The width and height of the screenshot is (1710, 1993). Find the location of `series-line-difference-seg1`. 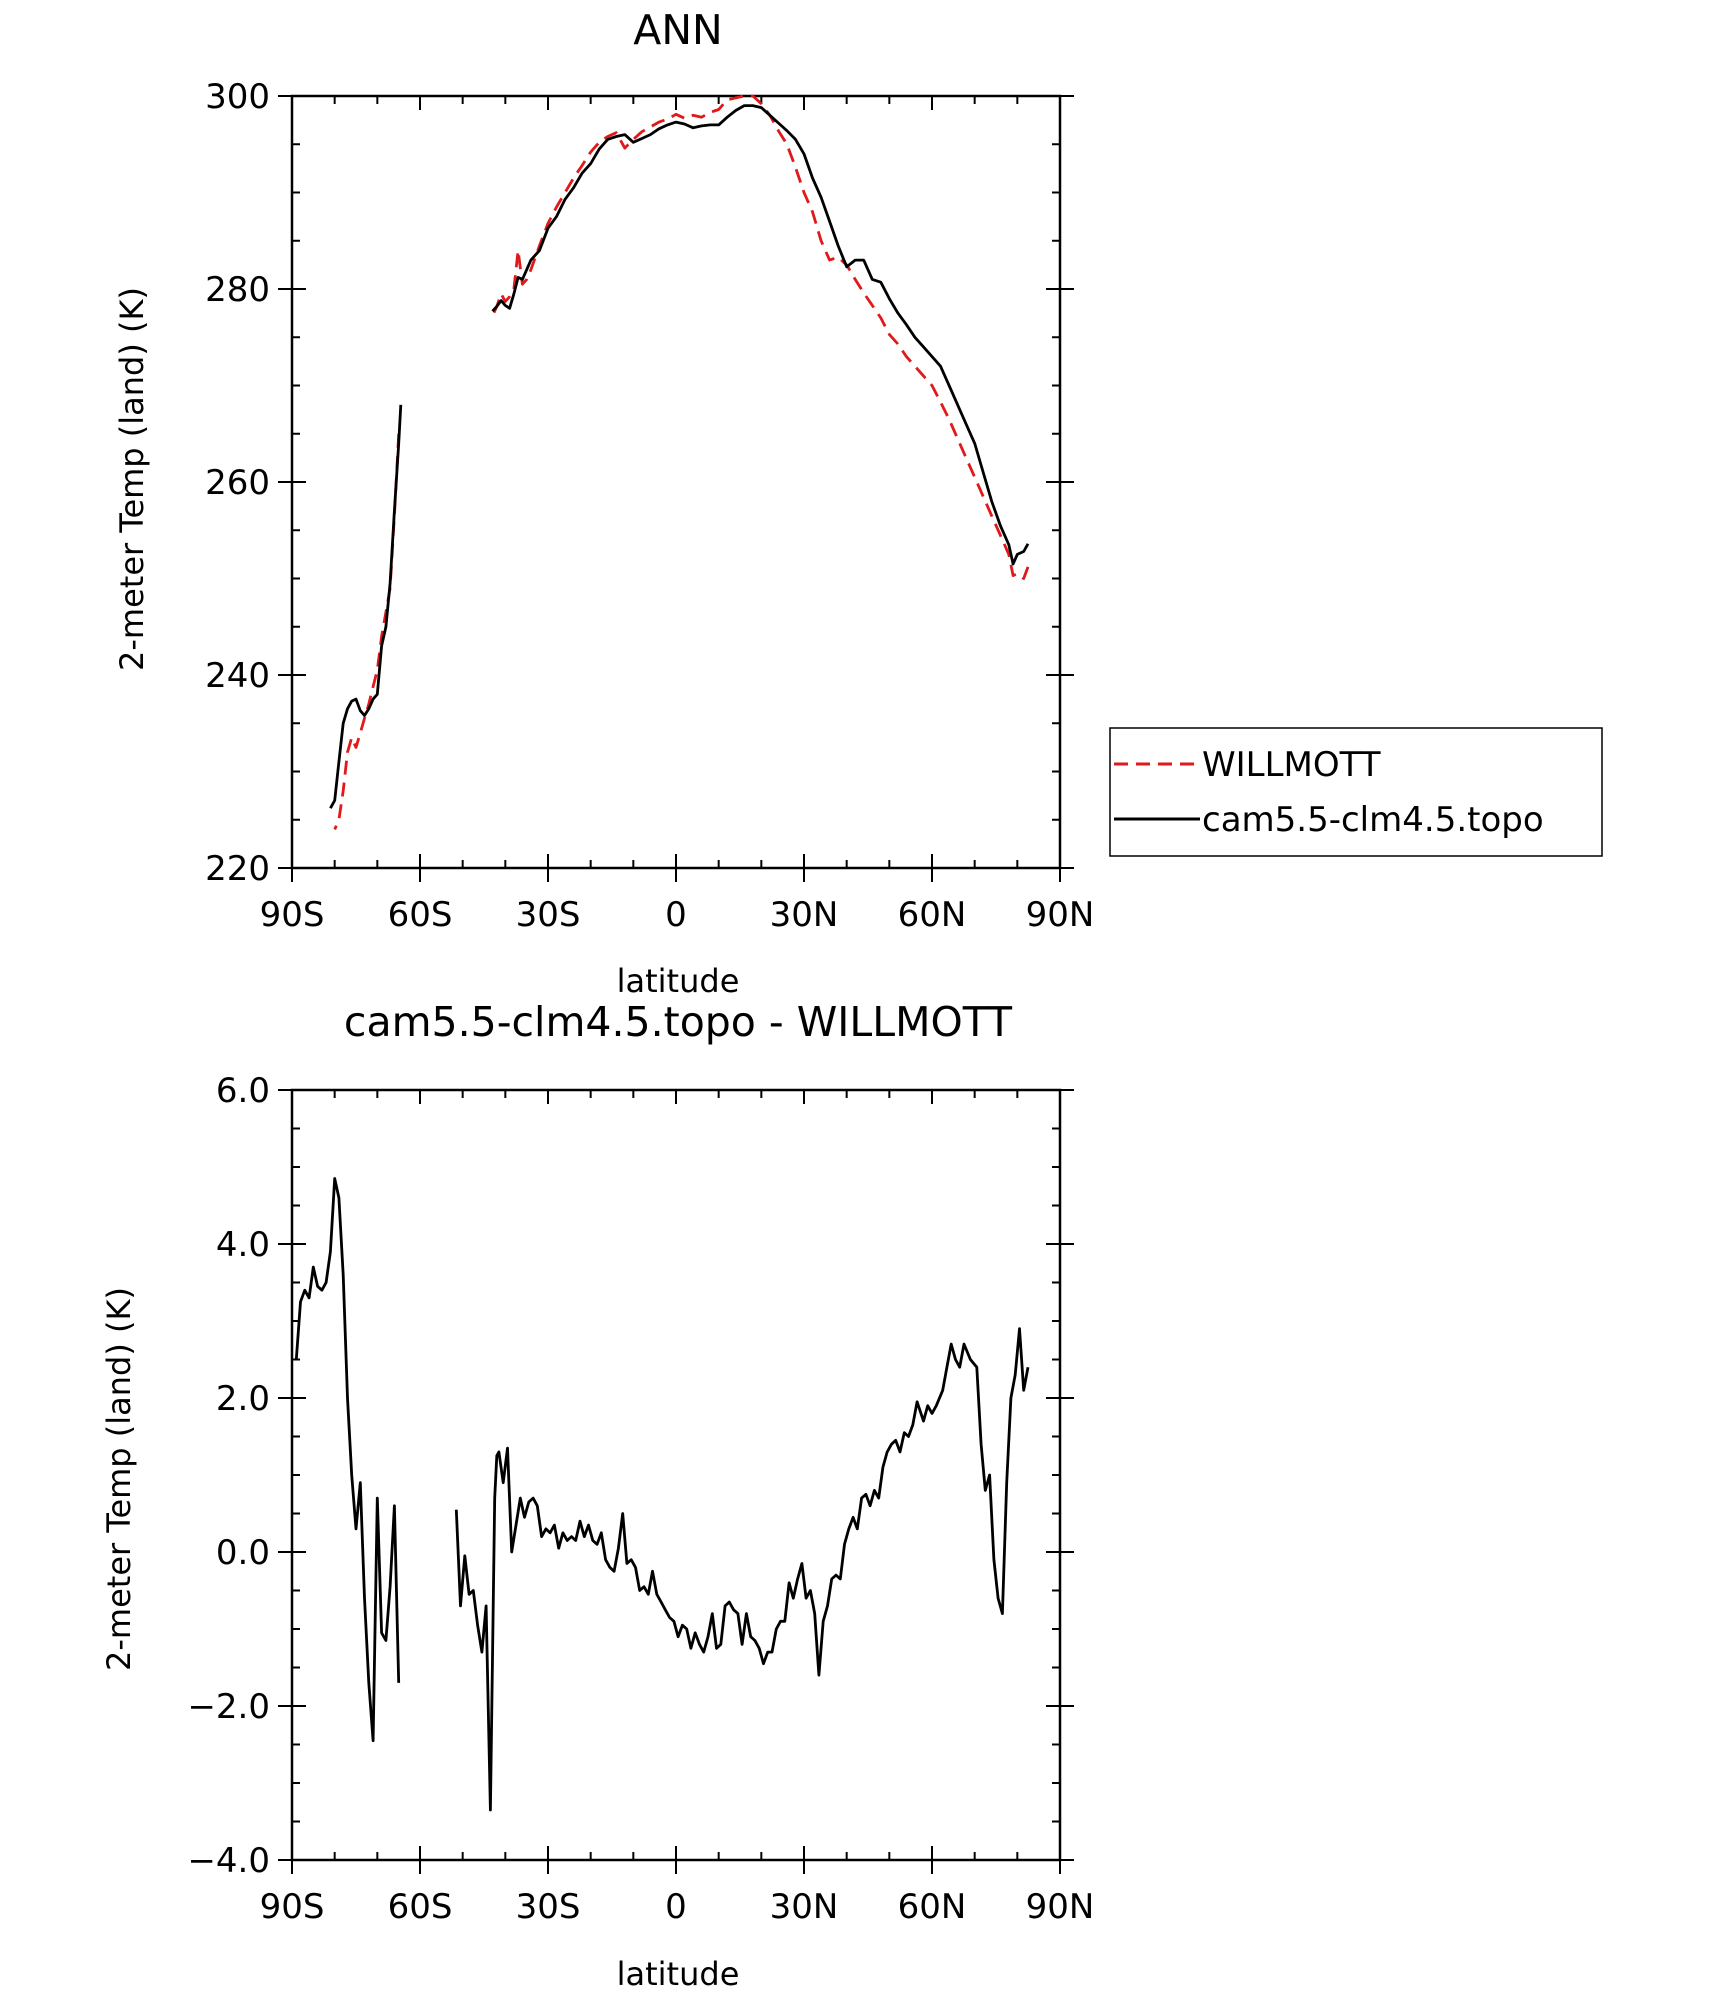

series-line-difference-seg1 is located at coordinates (347, 1460).